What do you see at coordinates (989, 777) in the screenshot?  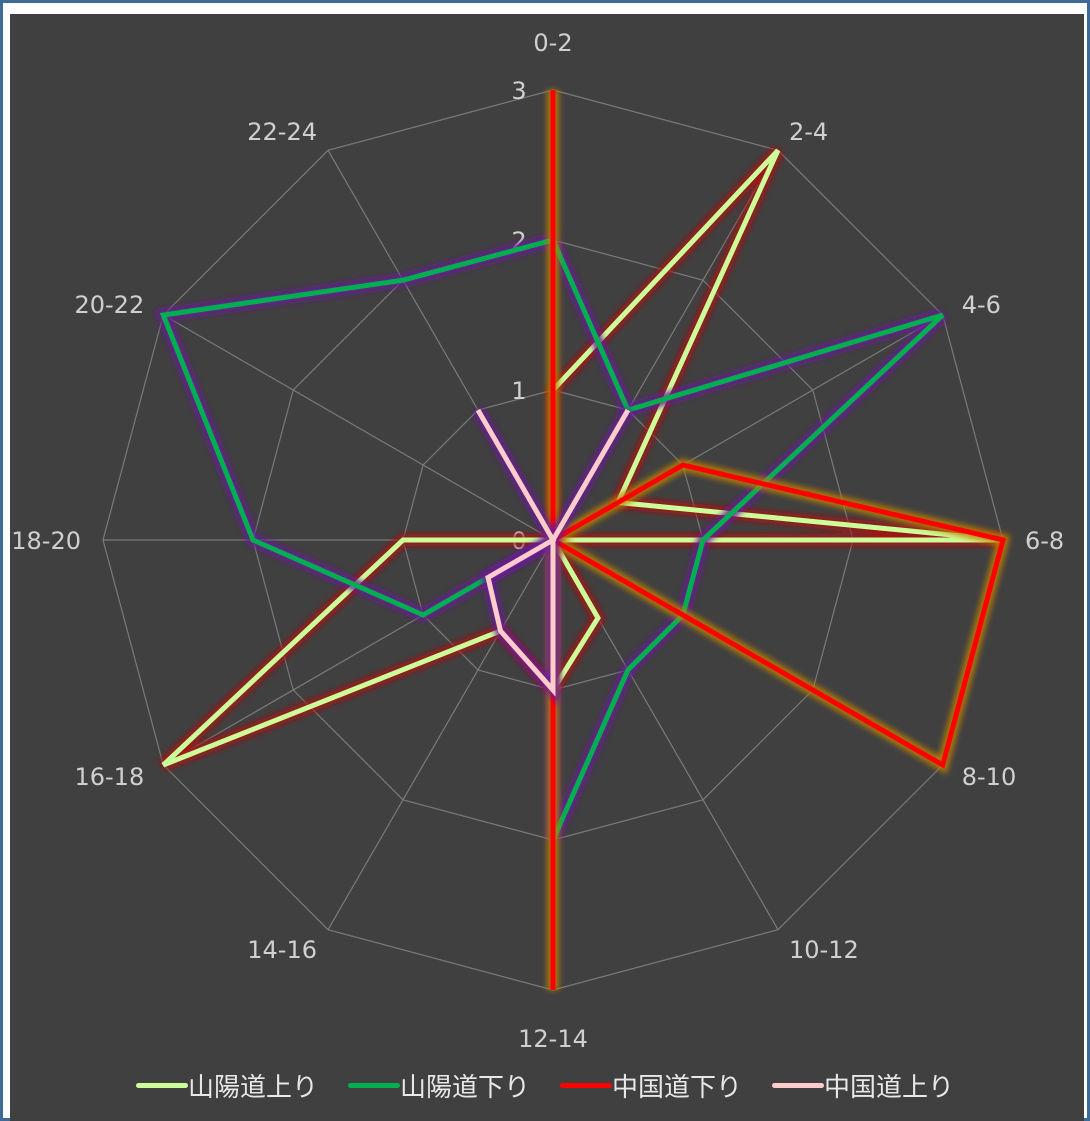 I see `category-label: 8-10` at bounding box center [989, 777].